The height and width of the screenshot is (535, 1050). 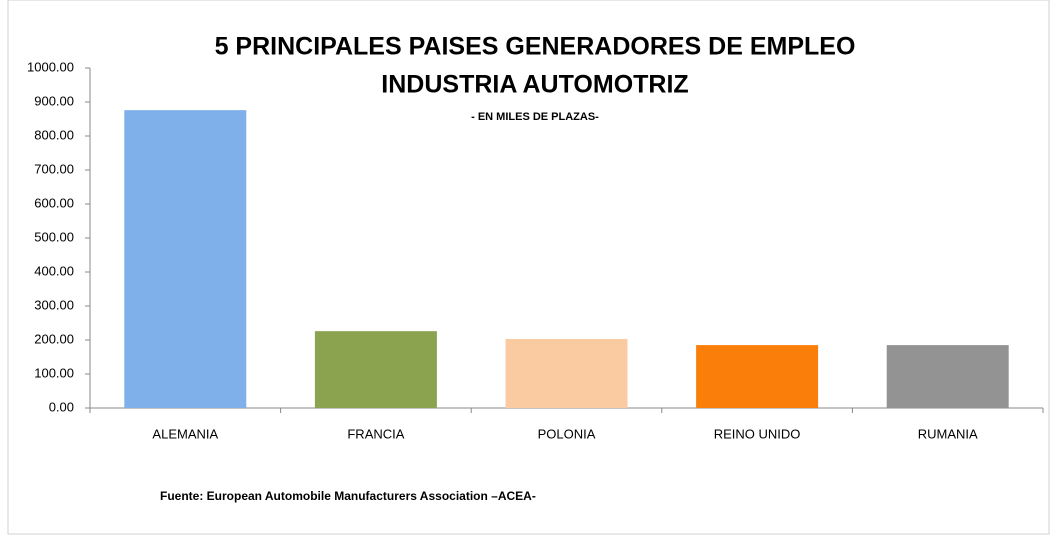 What do you see at coordinates (54, 270) in the screenshot?
I see `y-tick-label: 400.00` at bounding box center [54, 270].